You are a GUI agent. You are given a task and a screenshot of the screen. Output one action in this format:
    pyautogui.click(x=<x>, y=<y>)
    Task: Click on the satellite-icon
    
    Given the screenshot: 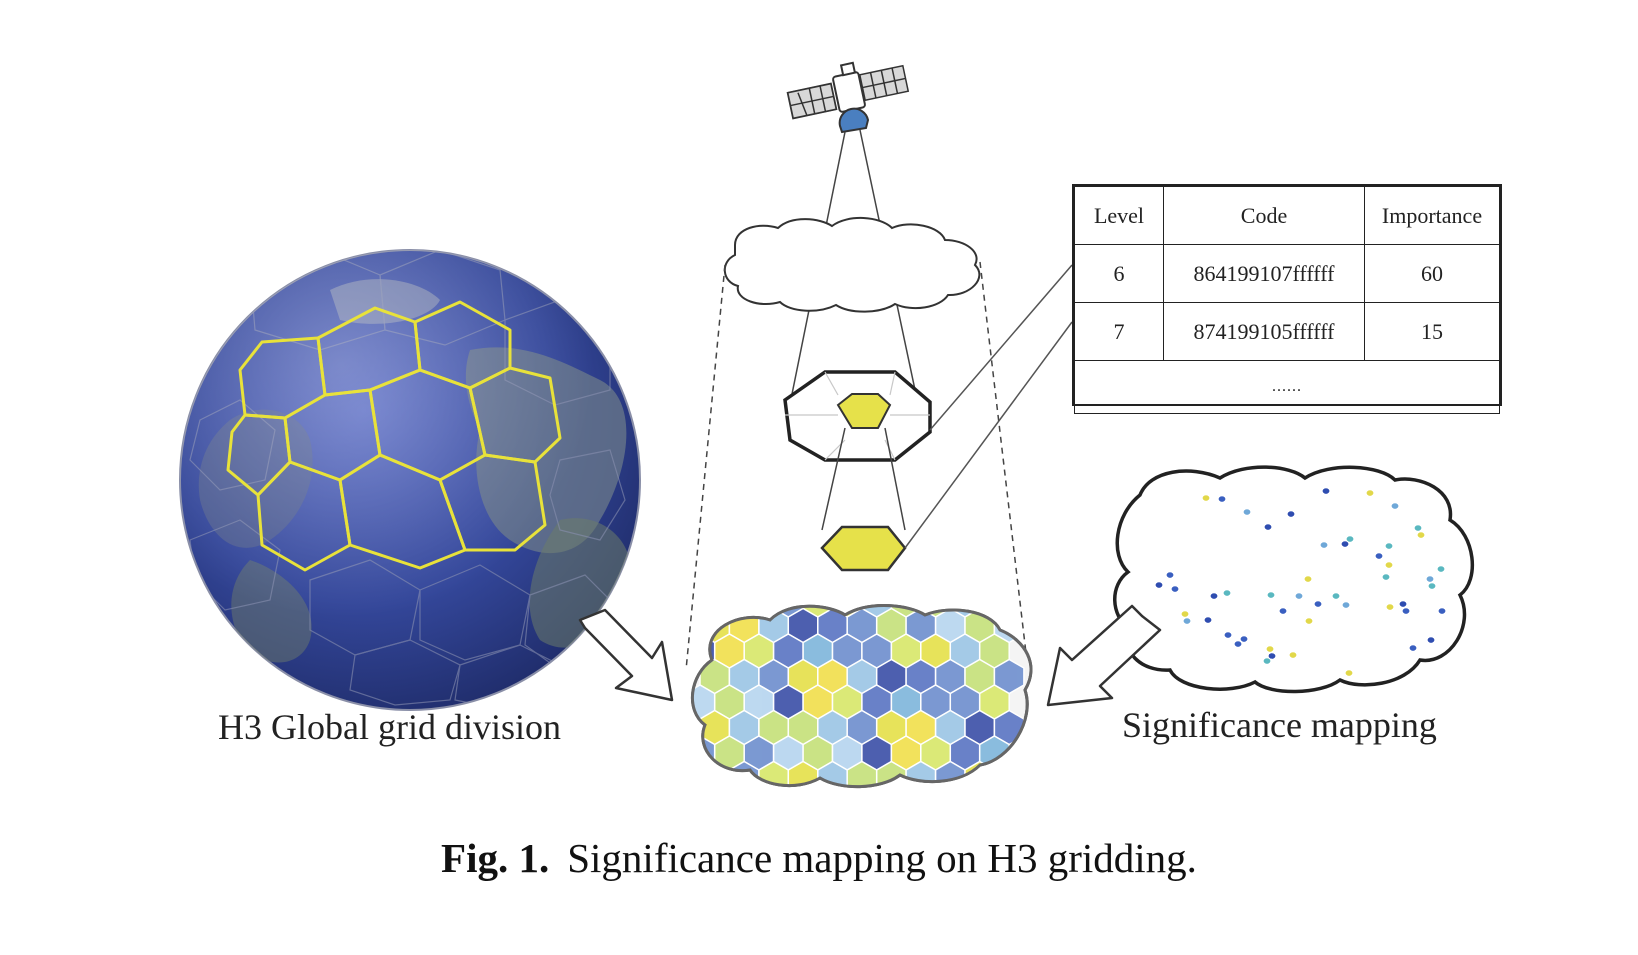 What is the action you would take?
    pyautogui.click(x=848, y=97)
    